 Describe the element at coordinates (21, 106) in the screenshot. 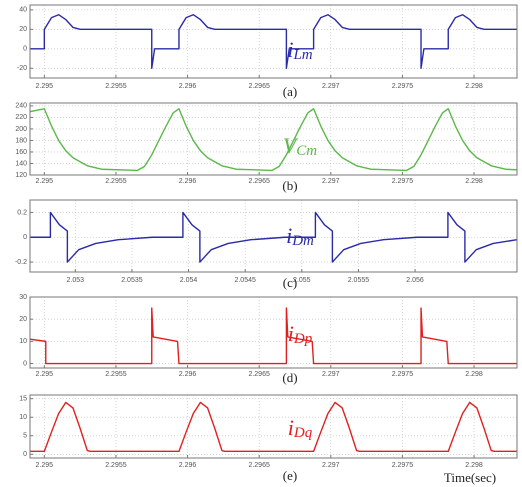

I see `y-tick-label: 240` at that location.